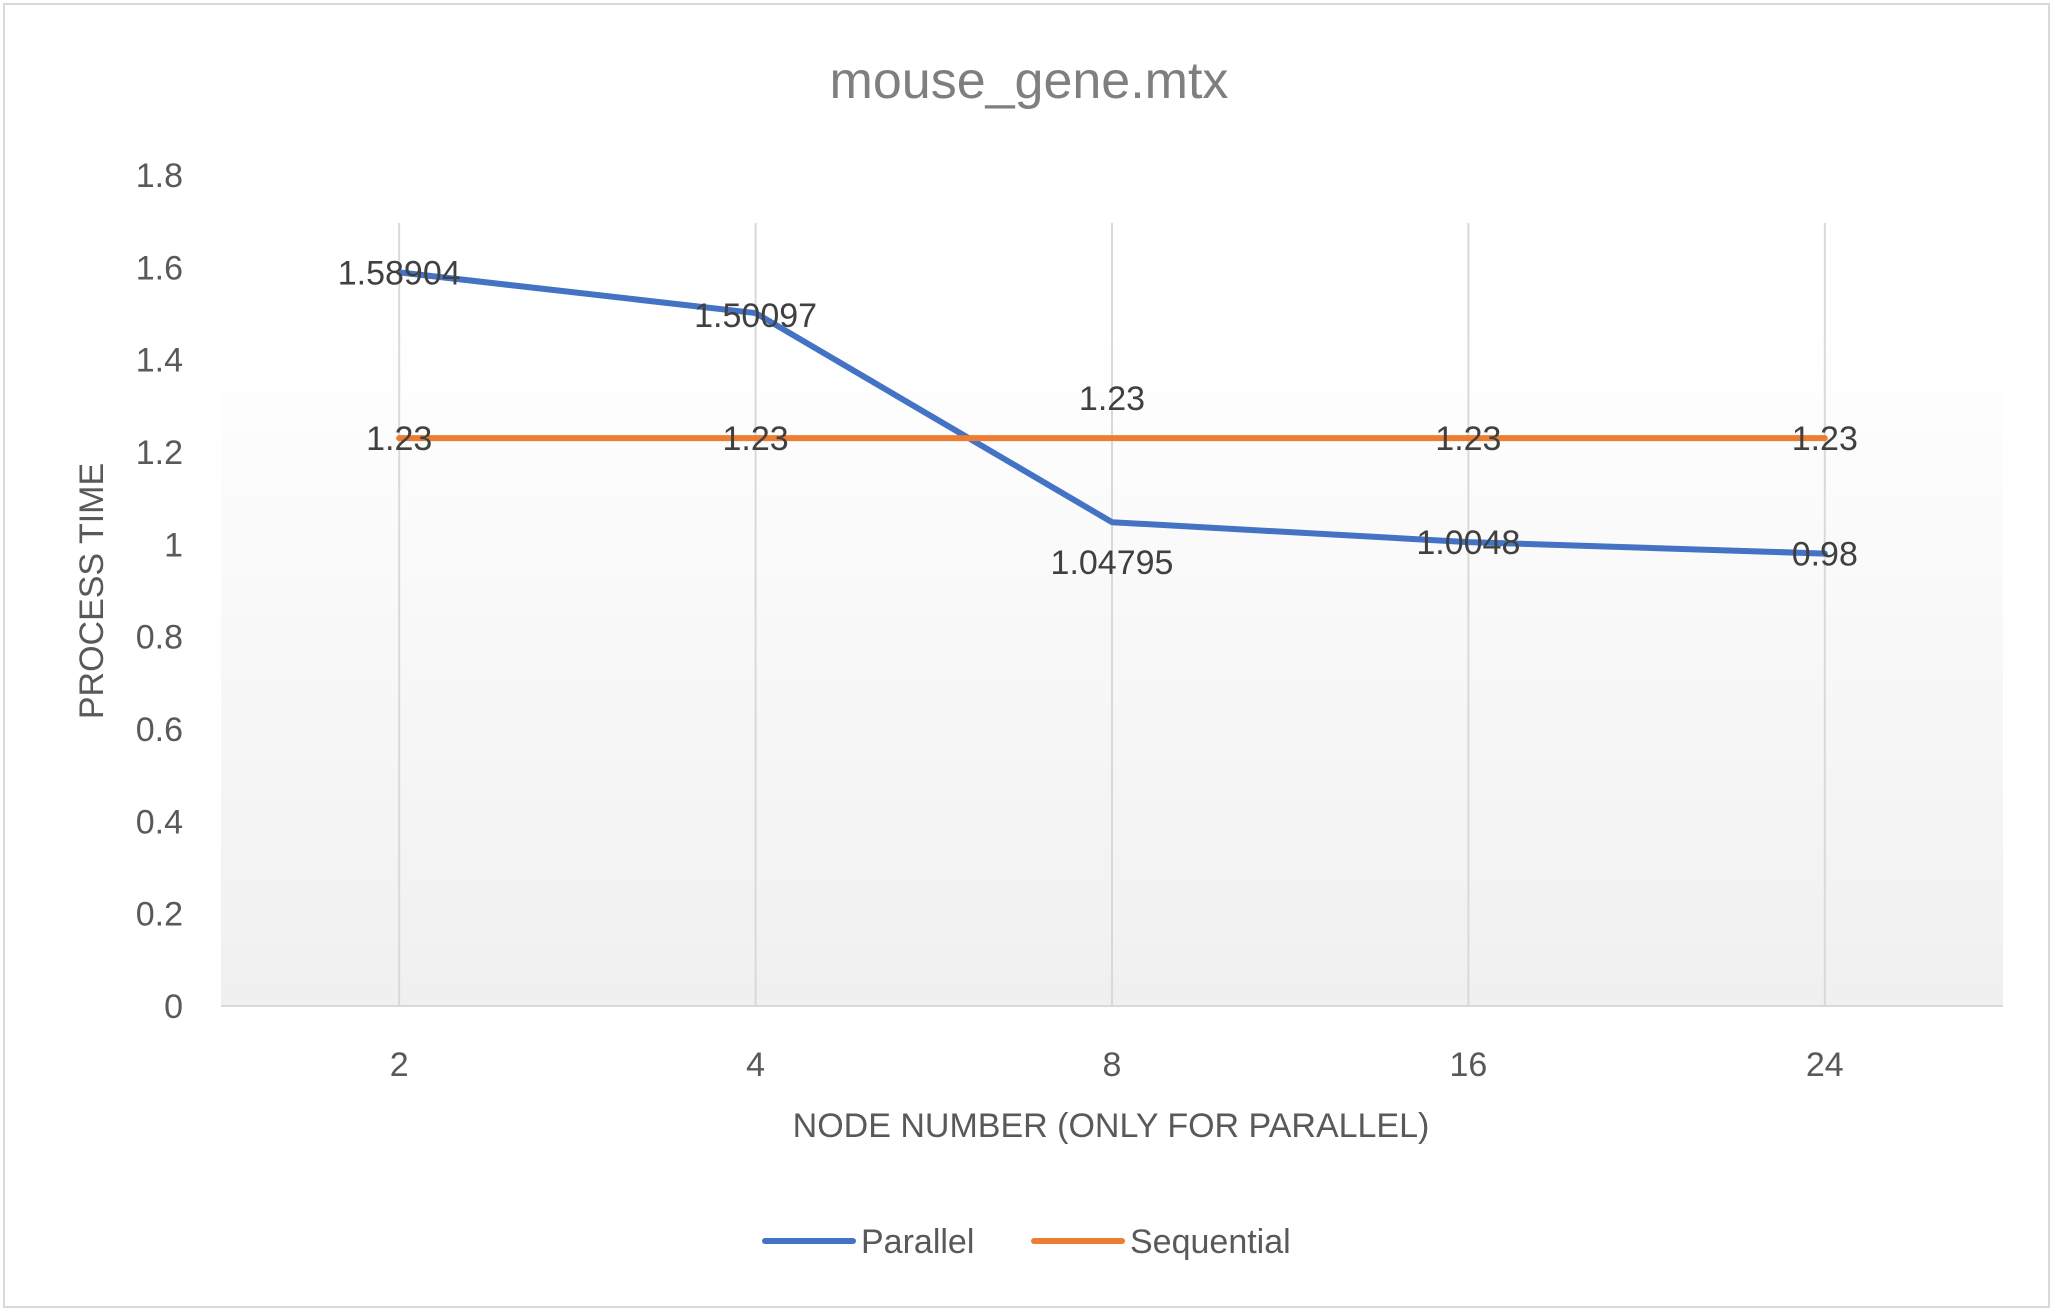  I want to click on x-tick-label-4: 4, so click(755, 1065).